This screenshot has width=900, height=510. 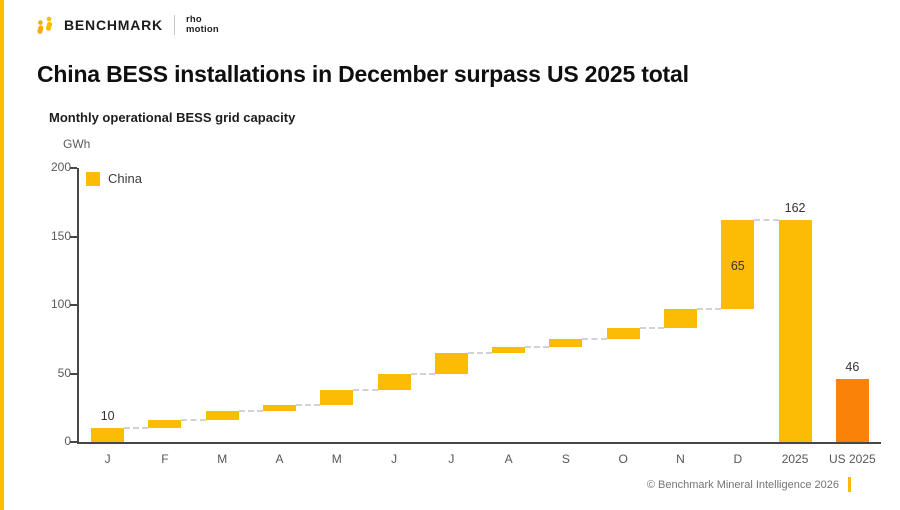 I want to click on y-axis-unit: GWh, so click(x=77, y=144).